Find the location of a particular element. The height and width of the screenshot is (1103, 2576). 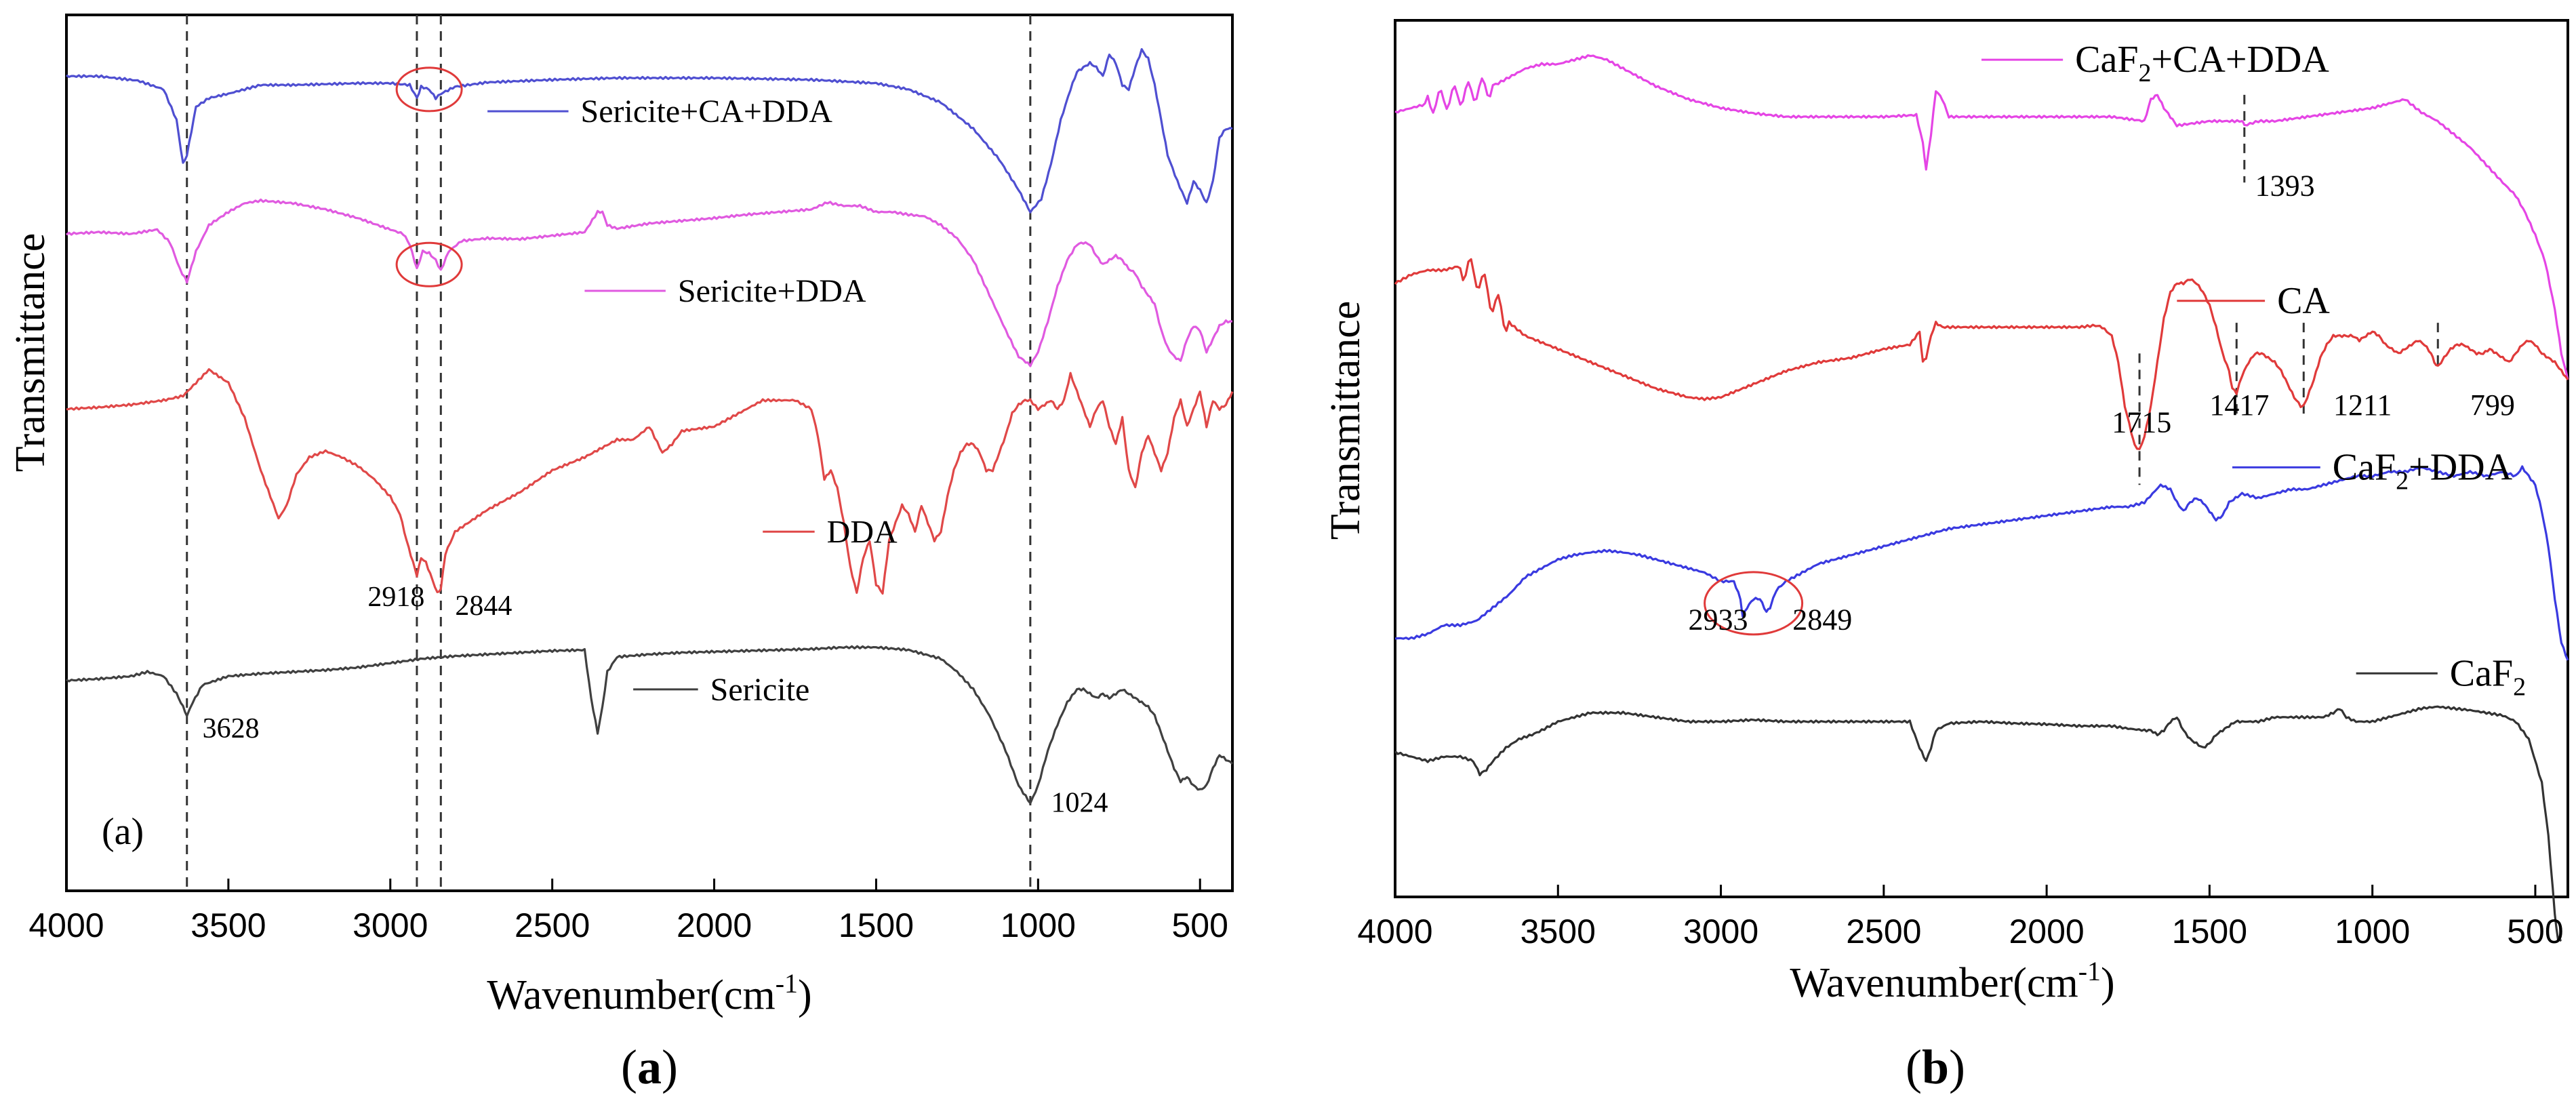

legend-label: CA is located at coordinates (2303, 301).